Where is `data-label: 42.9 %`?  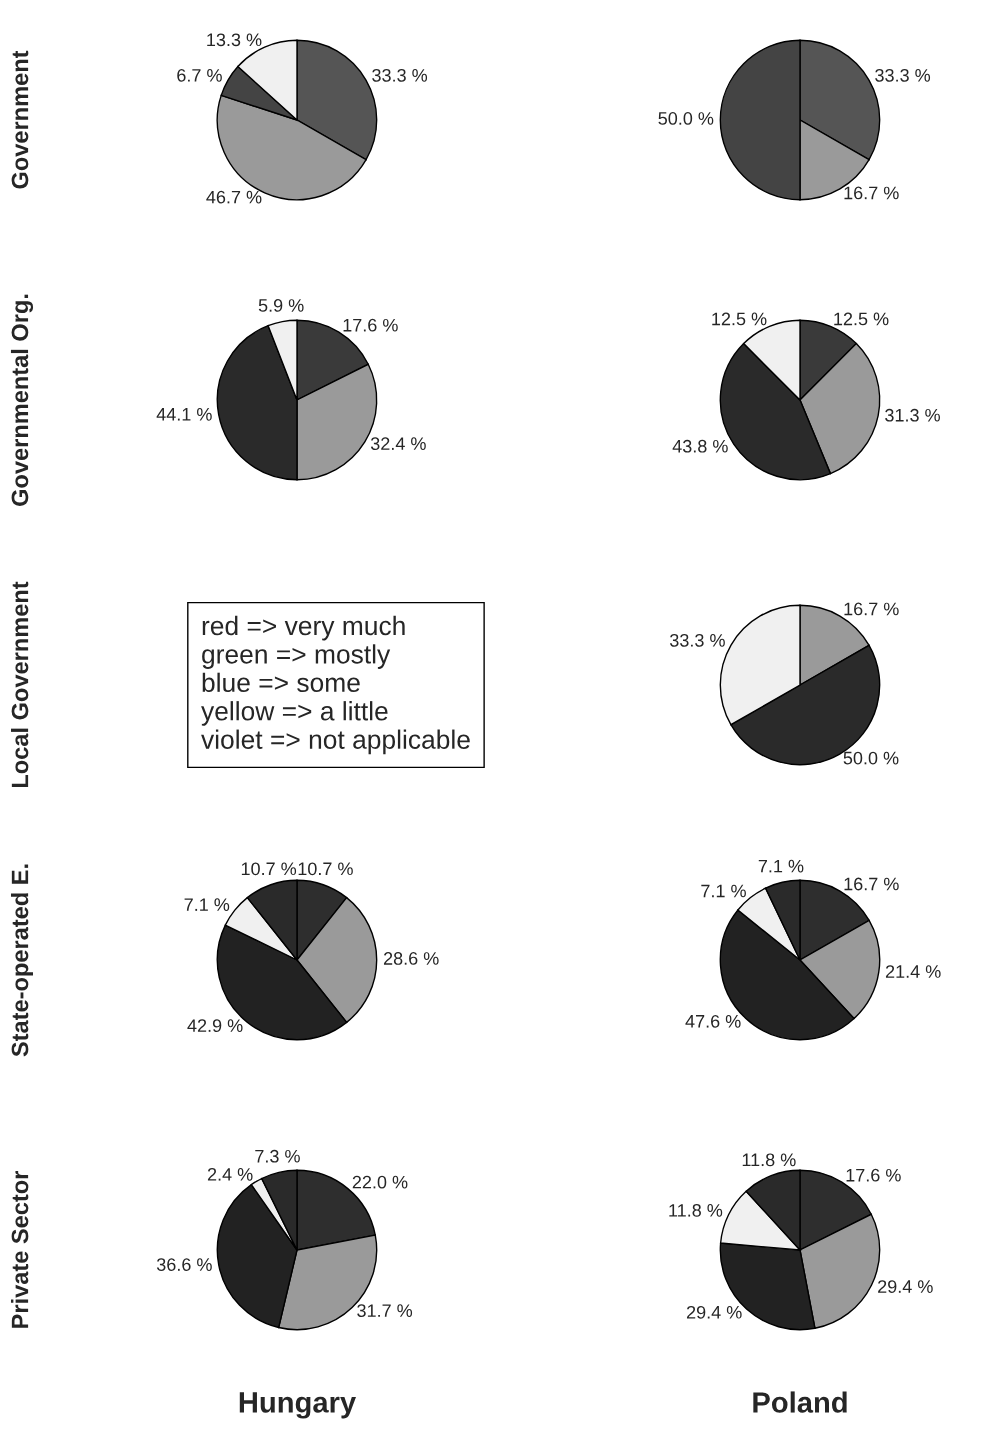
data-label: 42.9 % is located at coordinates (215, 1026).